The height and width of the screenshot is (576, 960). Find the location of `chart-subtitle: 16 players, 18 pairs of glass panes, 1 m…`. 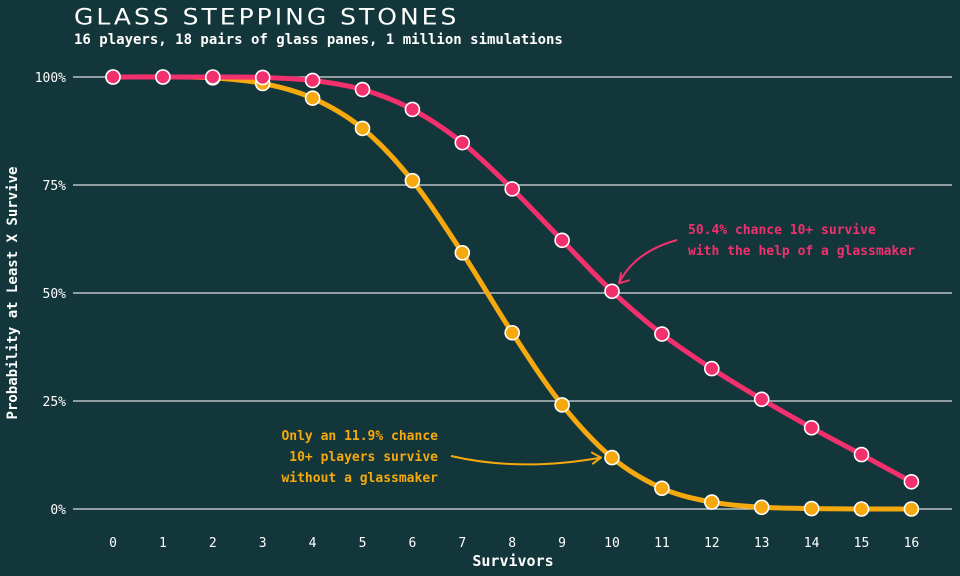

chart-subtitle: 16 players, 18 pairs of glass panes, 1 m… is located at coordinates (318, 40).